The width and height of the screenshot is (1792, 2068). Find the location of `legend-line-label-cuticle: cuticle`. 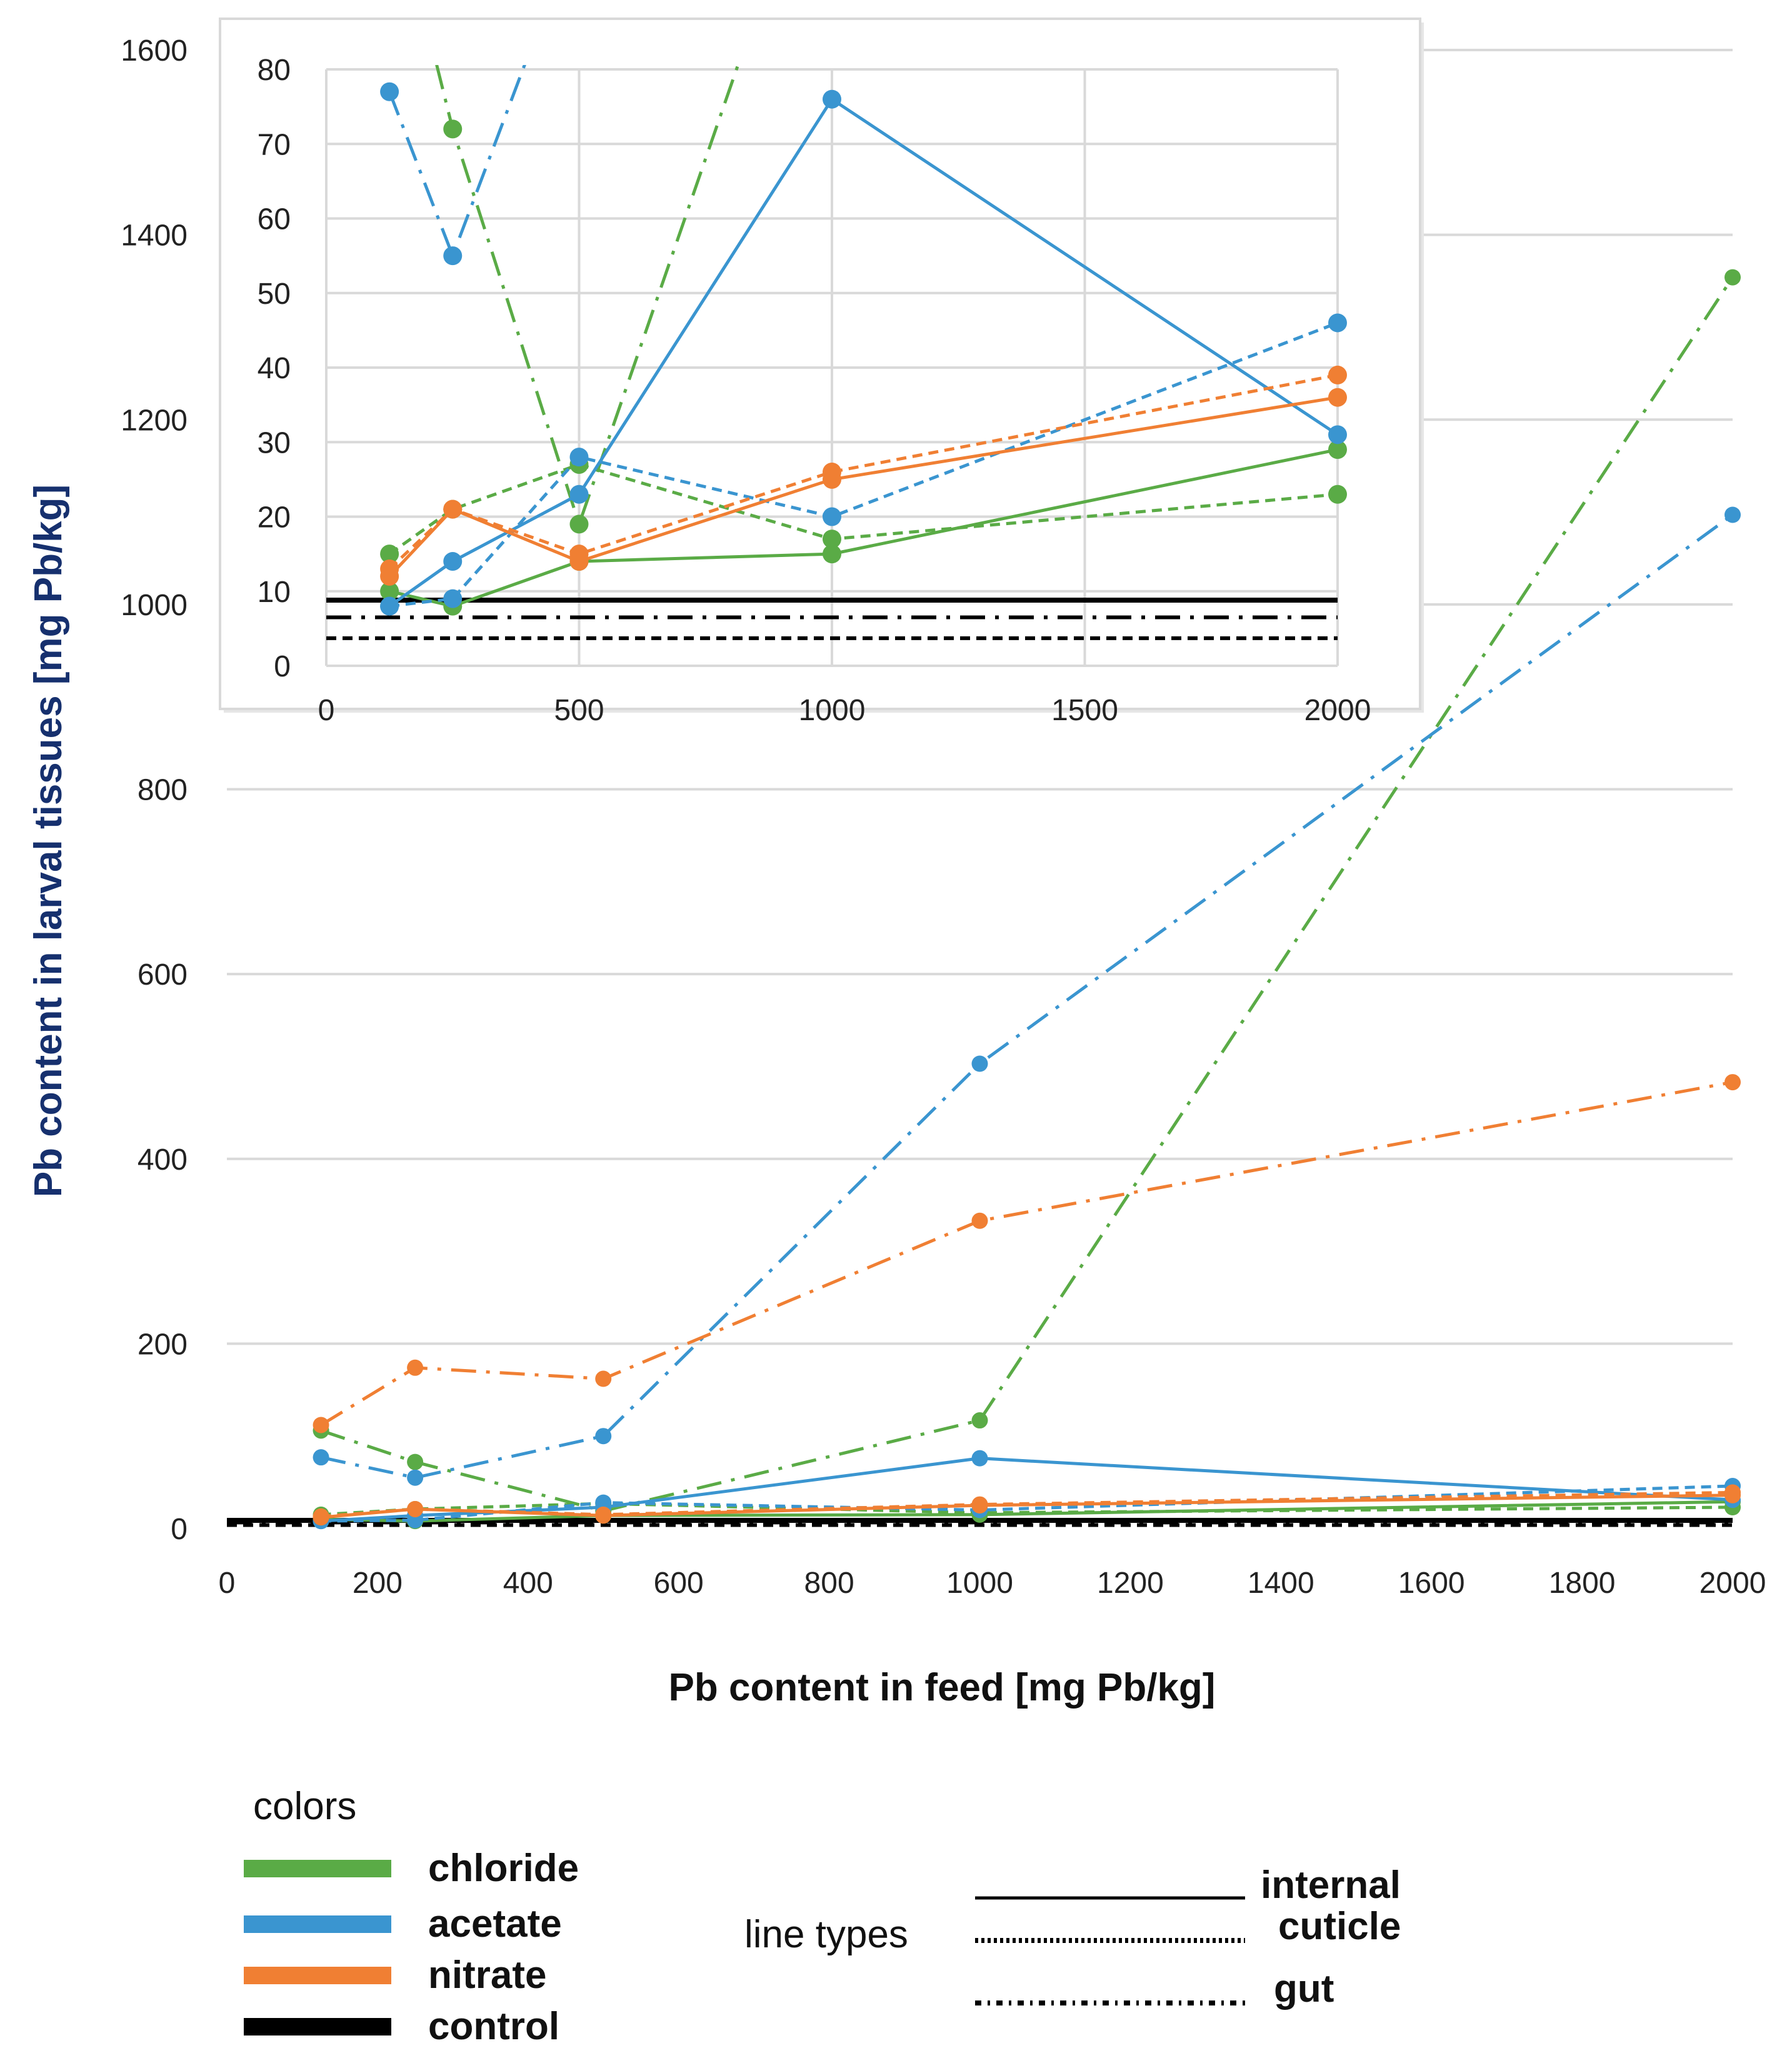

legend-line-label-cuticle: cuticle is located at coordinates (1339, 1927).